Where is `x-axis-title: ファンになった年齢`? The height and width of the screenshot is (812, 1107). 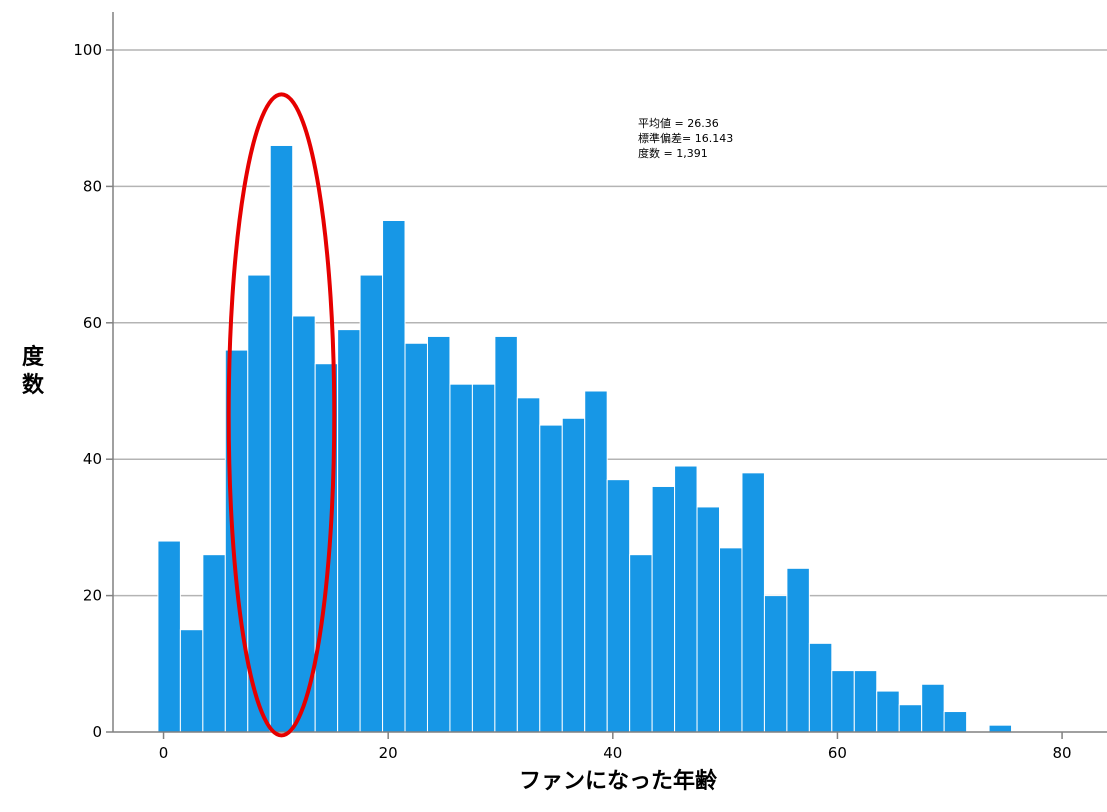
x-axis-title: ファンになった年齢 is located at coordinates (618, 781).